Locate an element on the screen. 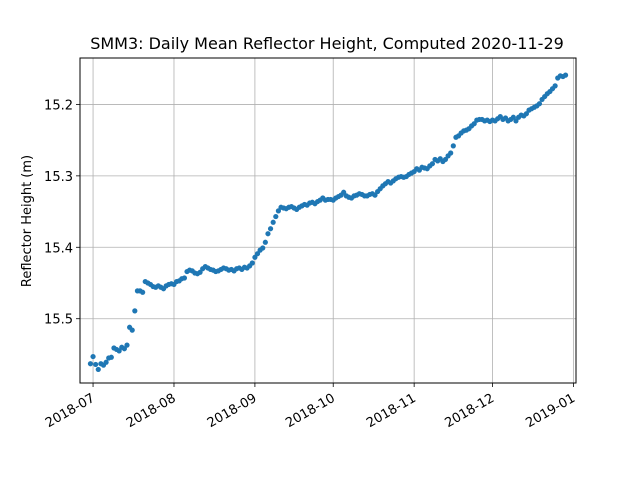 This screenshot has height=480, width=640. x-tick-label: 2018-08 is located at coordinates (151, 411).